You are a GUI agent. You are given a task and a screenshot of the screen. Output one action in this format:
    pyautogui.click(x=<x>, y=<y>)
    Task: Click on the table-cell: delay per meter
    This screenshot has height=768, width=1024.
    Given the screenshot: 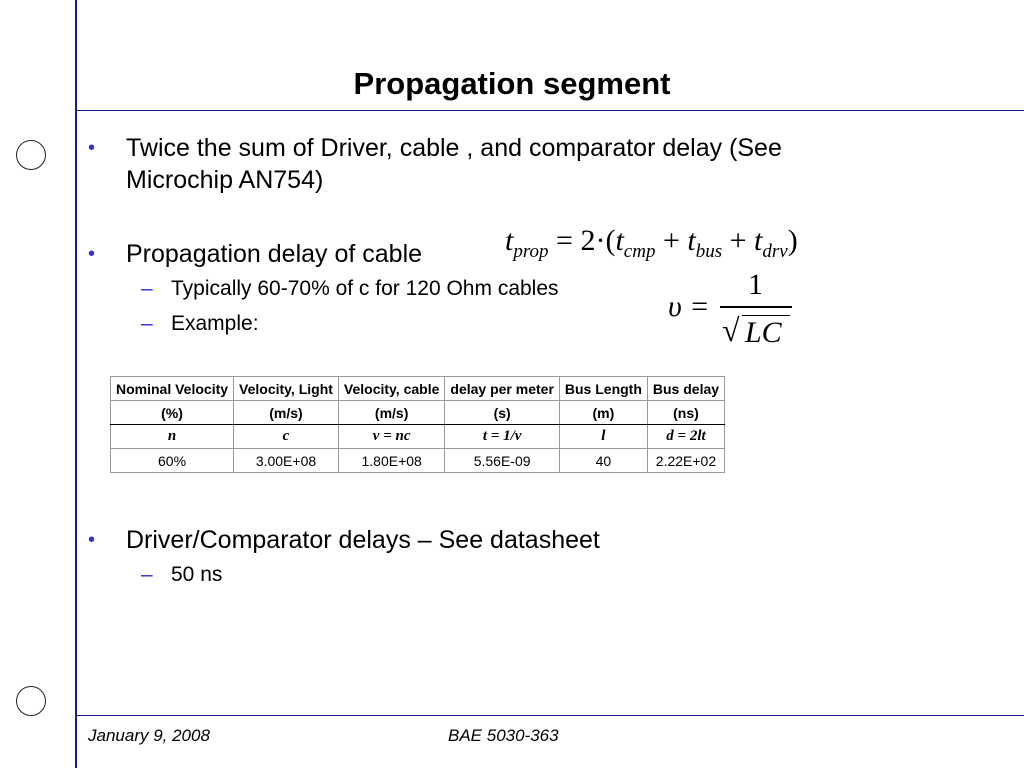 What is the action you would take?
    pyautogui.click(x=502, y=388)
    